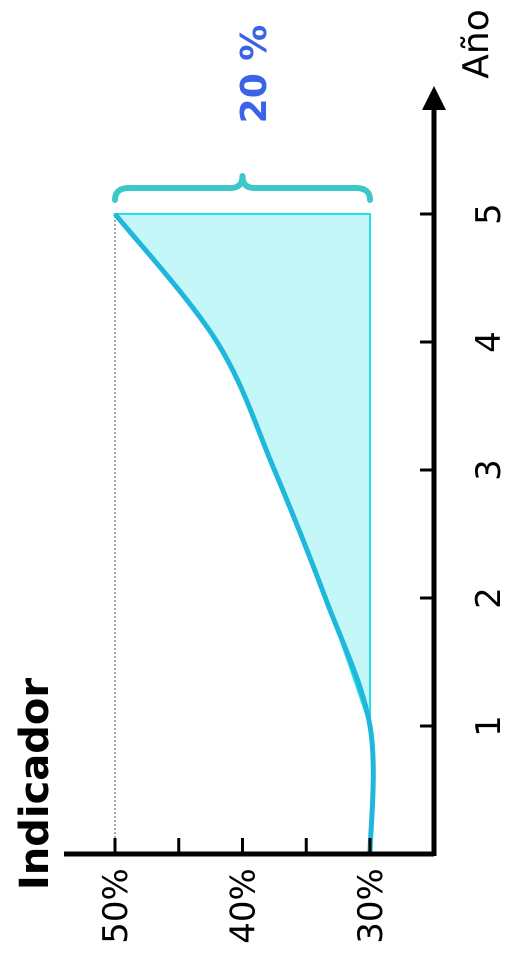 The height and width of the screenshot is (958, 511). I want to click on x-tick-label: 3, so click(489, 470).